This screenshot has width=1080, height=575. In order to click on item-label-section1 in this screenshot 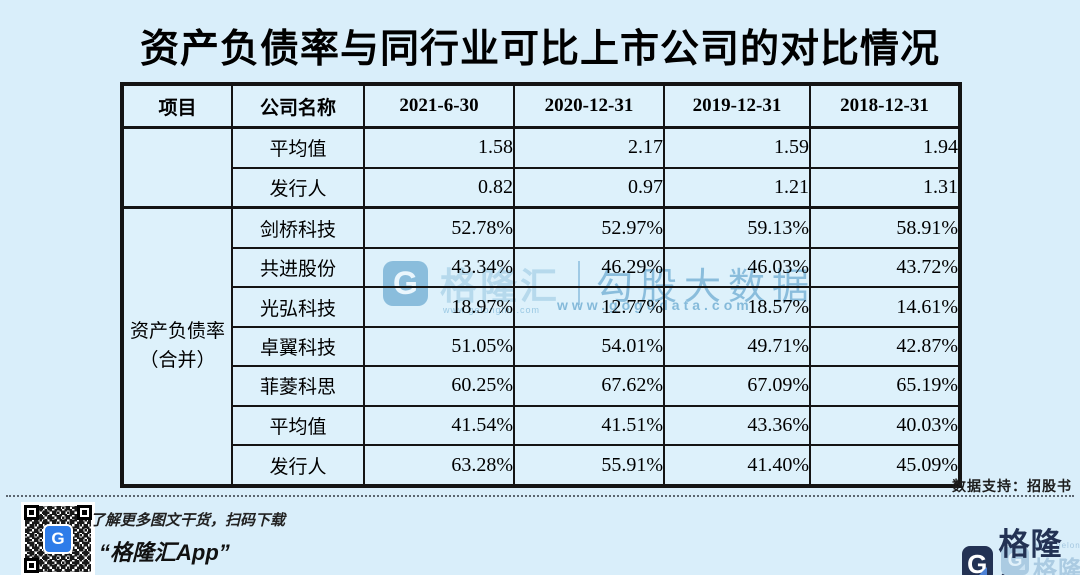, I will do `click(177, 167)`.